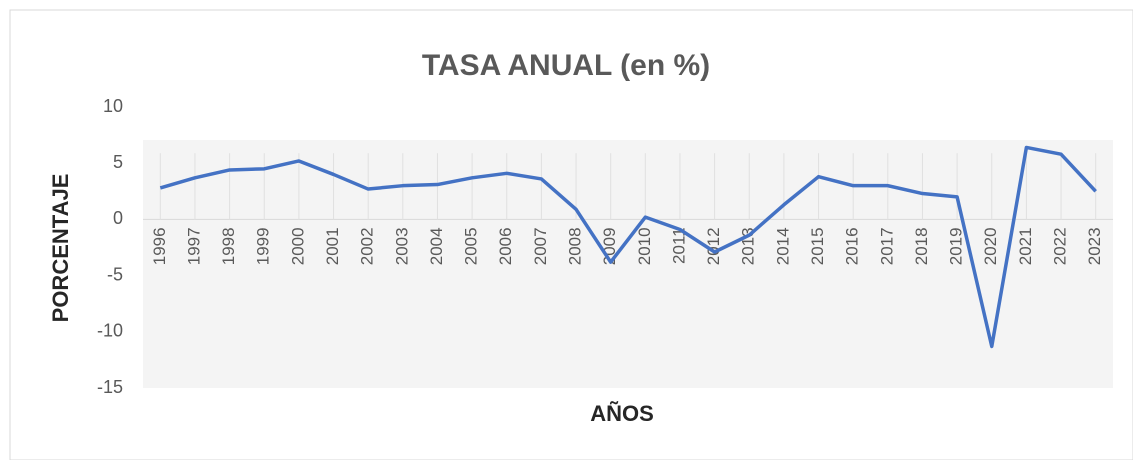 The height and width of the screenshot is (460, 1133). Describe the element at coordinates (297, 246) in the screenshot. I see `x-tick-label: 2000` at that location.